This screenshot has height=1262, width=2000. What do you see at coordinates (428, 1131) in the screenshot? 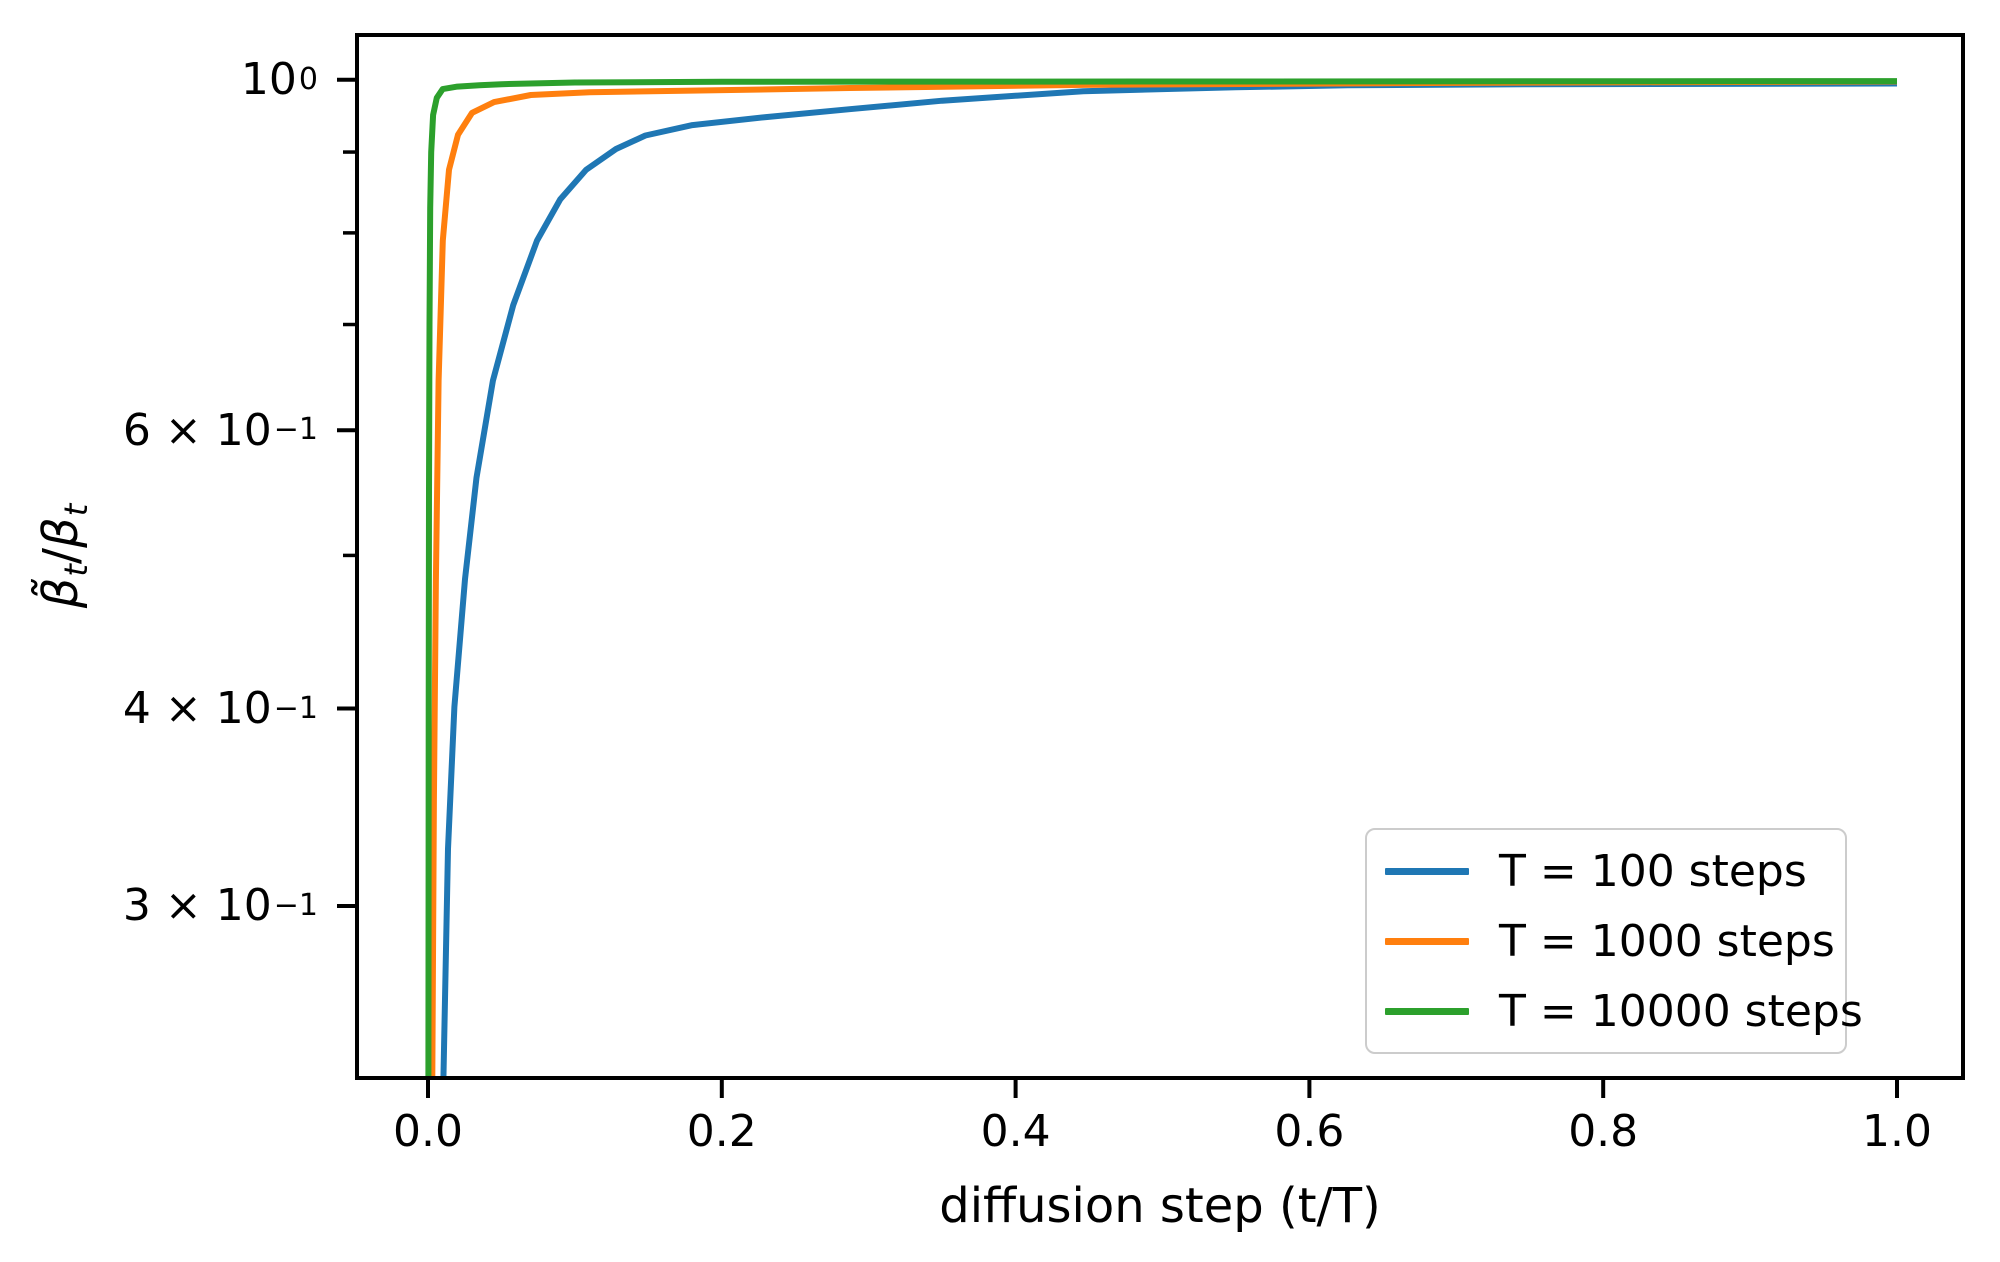
I see `x-tick-label: 0.0` at bounding box center [428, 1131].